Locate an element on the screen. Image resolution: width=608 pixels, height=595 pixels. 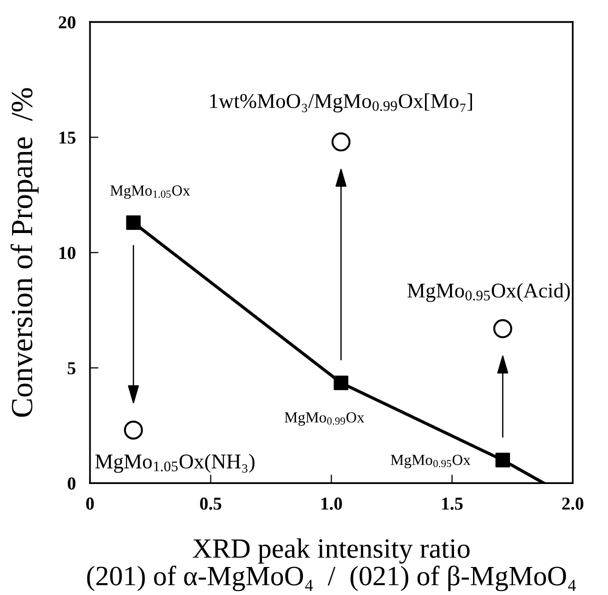
annotation: MgMo$_{1.05}$Ox is located at coordinates (150, 192).